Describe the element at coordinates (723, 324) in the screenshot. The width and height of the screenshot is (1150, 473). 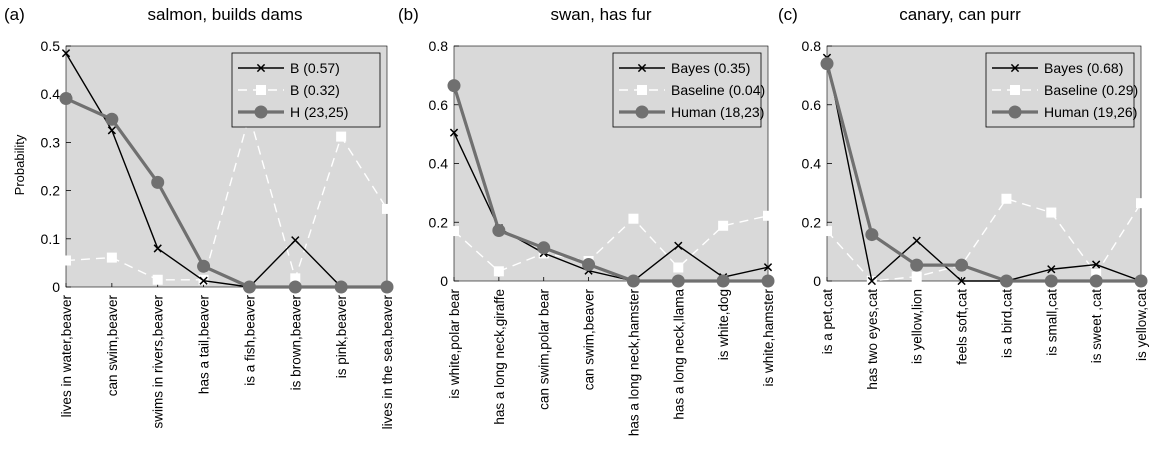
I see `x-tick-label: is white,dog` at that location.